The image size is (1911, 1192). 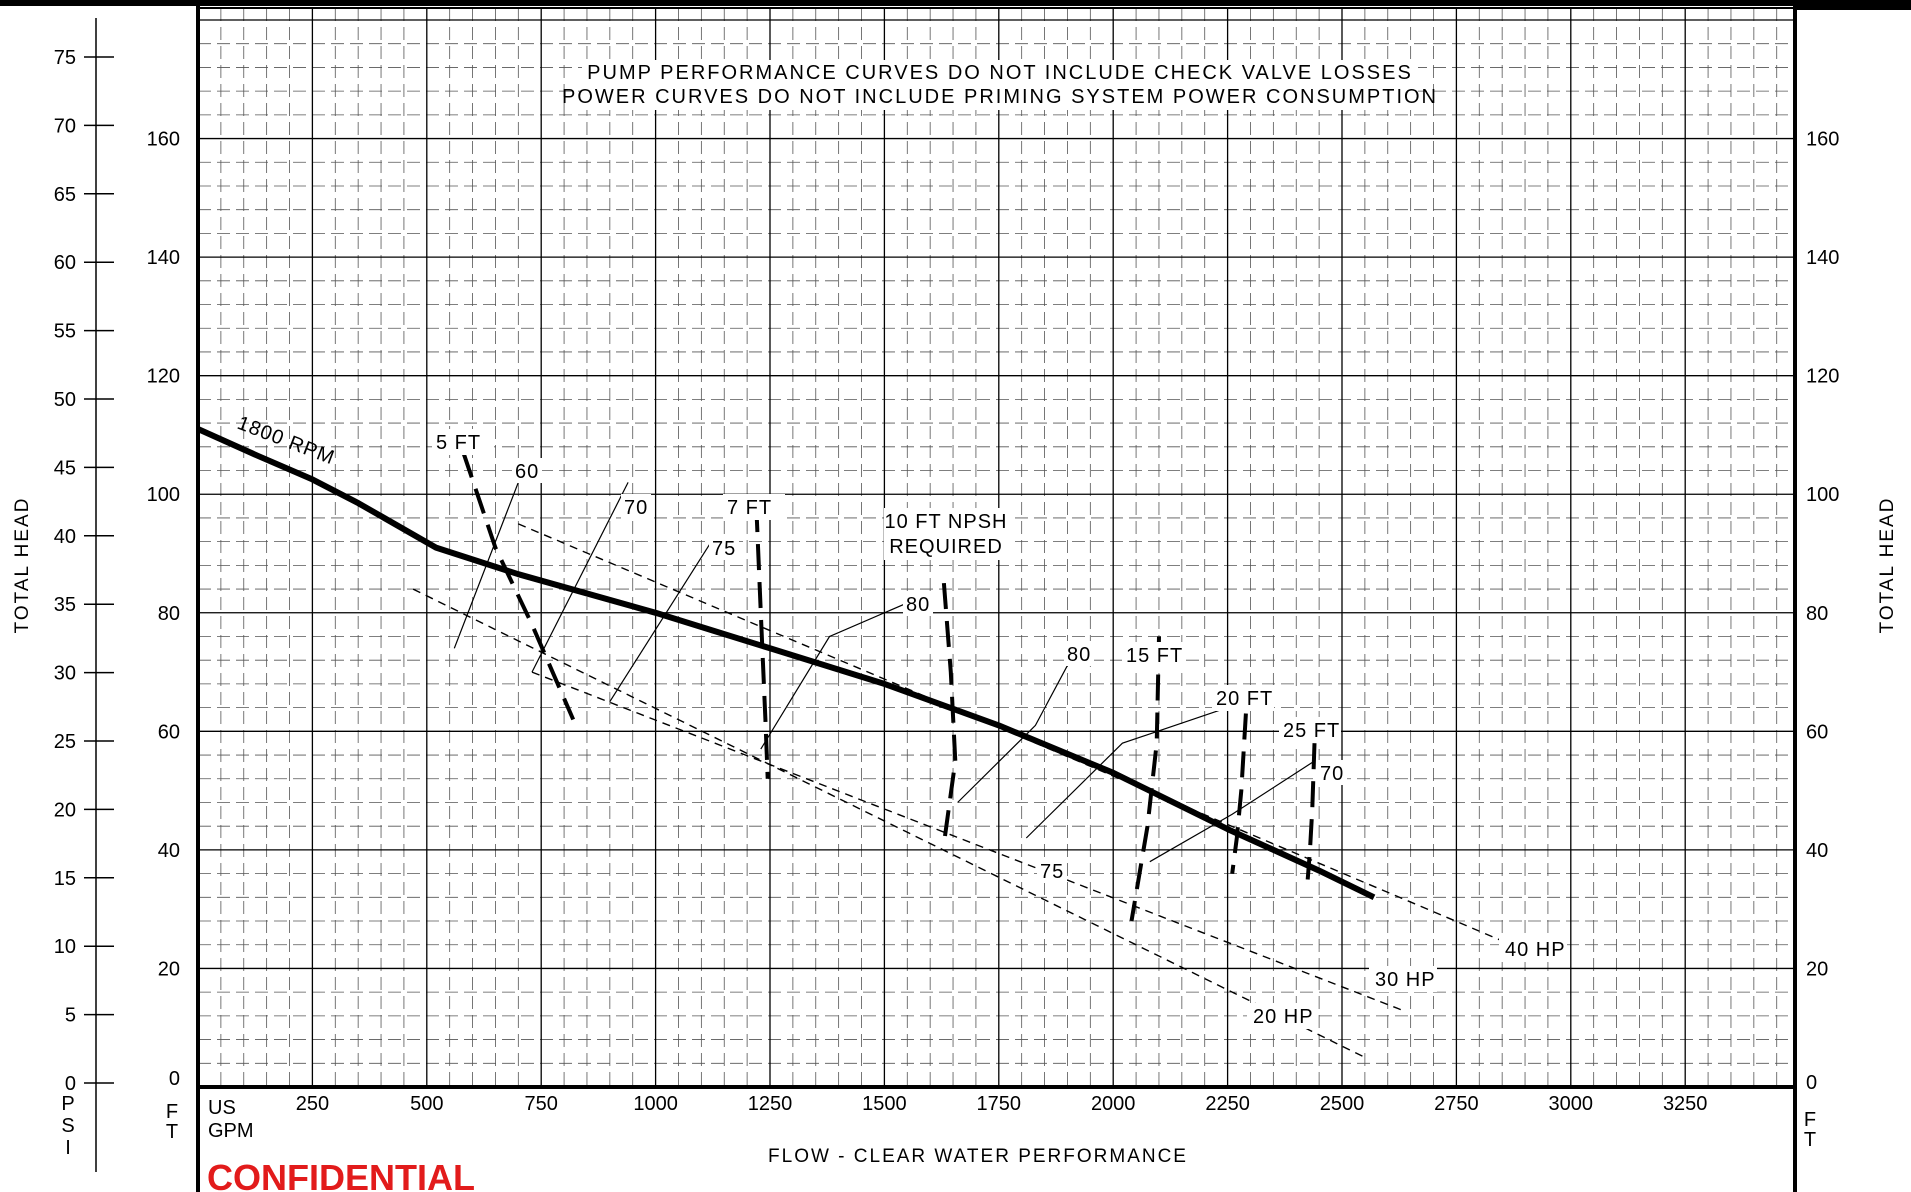 What do you see at coordinates (770, 1104) in the screenshot?
I see `x-tick-label: 1250` at bounding box center [770, 1104].